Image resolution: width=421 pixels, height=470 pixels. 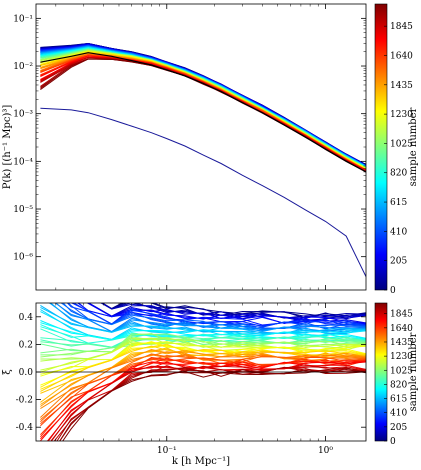 I want to click on colorbar-top-bar, so click(x=381, y=147).